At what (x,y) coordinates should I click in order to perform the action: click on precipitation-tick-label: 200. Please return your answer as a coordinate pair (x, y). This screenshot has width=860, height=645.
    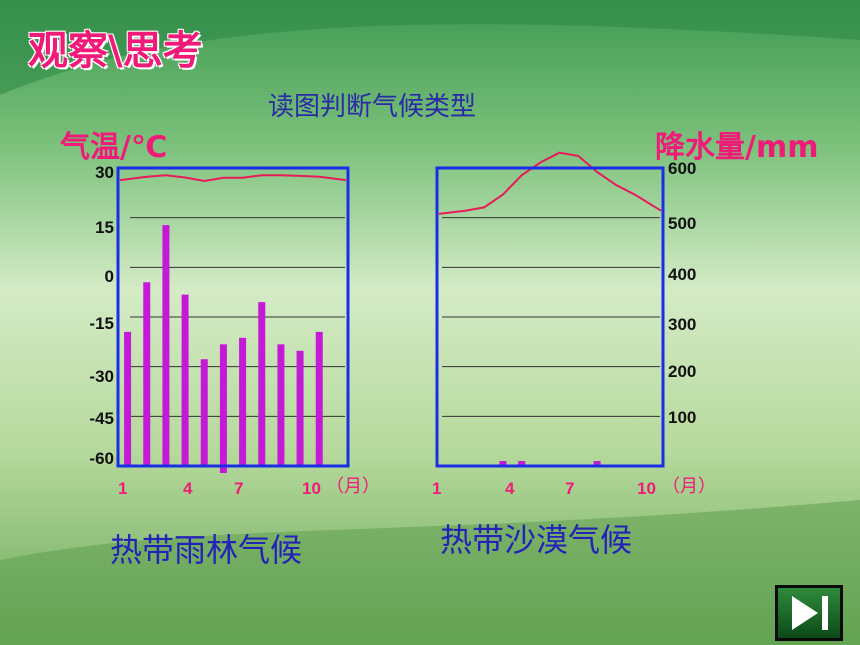
    Looking at the image, I should click on (682, 371).